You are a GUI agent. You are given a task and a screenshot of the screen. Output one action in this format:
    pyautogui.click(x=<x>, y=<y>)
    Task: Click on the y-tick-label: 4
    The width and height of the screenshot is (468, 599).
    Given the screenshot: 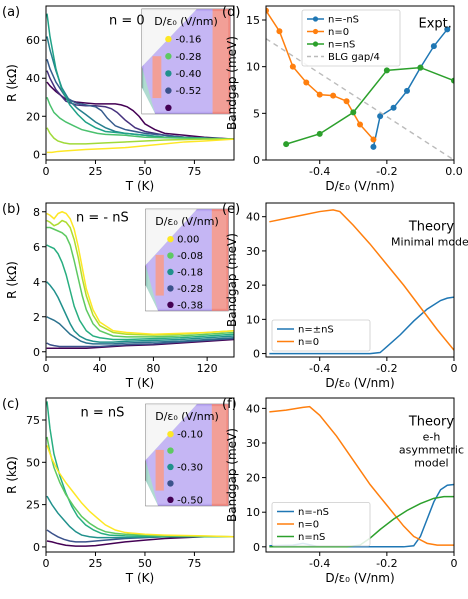 What is the action you would take?
    pyautogui.click(x=36, y=282)
    